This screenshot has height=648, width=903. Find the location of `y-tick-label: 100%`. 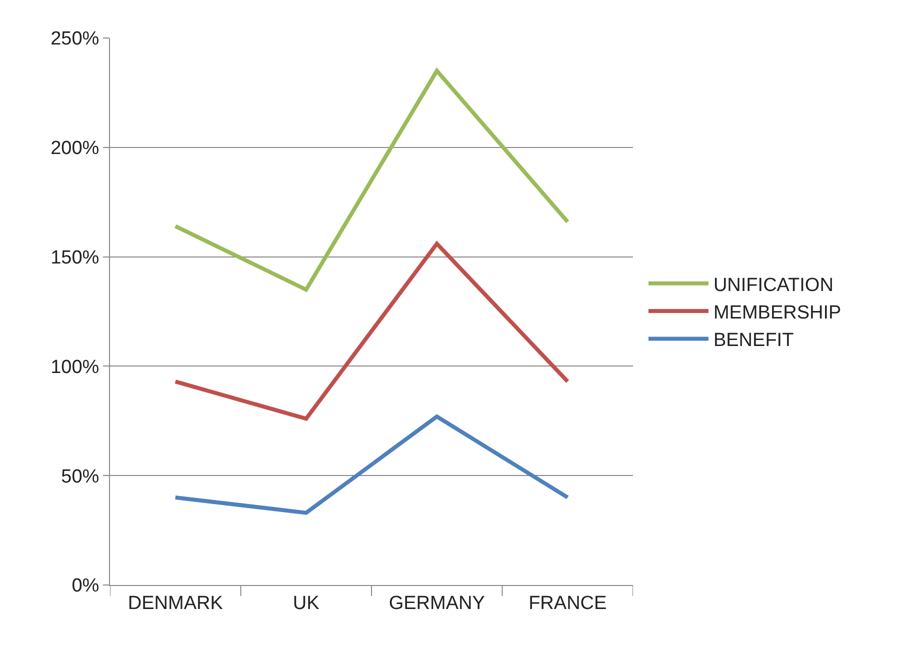

y-tick-label: 100% is located at coordinates (75, 367).